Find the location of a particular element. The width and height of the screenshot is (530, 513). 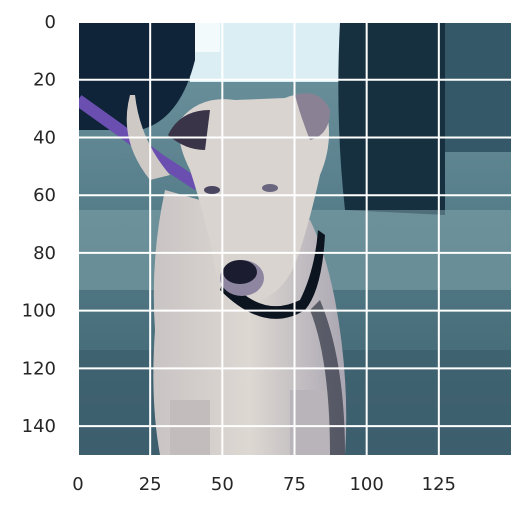

y-tick-label: 0 is located at coordinates (50, 22).